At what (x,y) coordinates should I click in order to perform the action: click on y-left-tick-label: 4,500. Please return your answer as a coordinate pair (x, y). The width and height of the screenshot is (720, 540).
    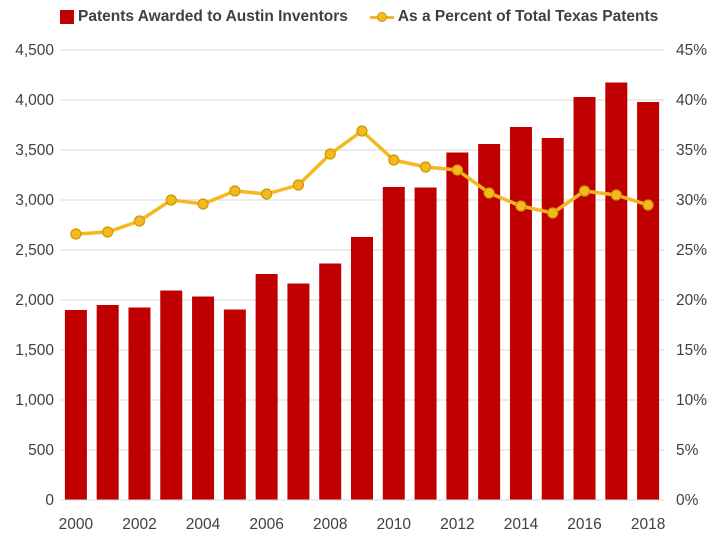
    Looking at the image, I should click on (34, 50).